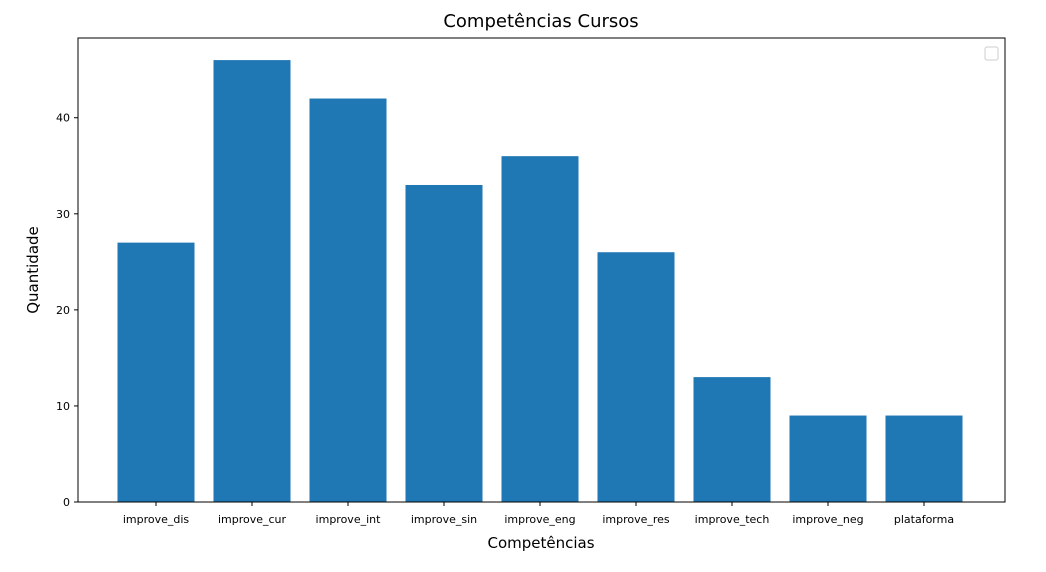  Describe the element at coordinates (444, 343) in the screenshot. I see `bar-improve_sin` at that location.